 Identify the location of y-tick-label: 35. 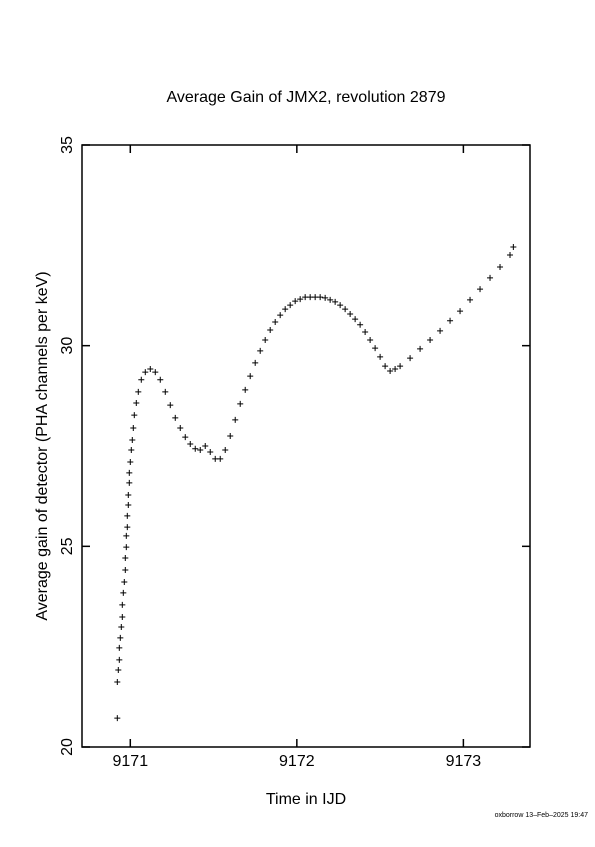
(67, 145).